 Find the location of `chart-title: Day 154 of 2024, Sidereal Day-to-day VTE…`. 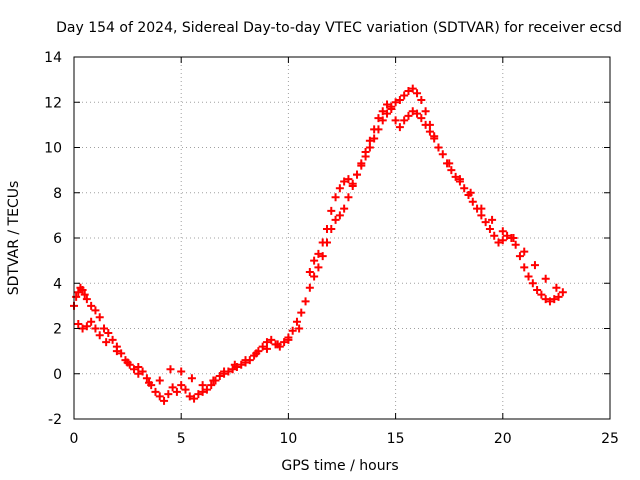

chart-title: Day 154 of 2024, Sidereal Day-to-day VTE… is located at coordinates (339, 28).